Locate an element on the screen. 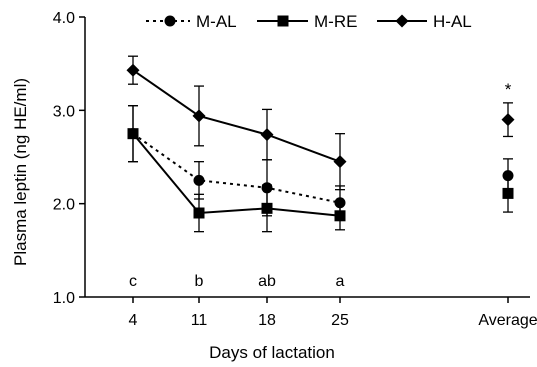 Image resolution: width=537 pixels, height=367 pixels. x-axis-label: Days of lactation is located at coordinates (272, 352).